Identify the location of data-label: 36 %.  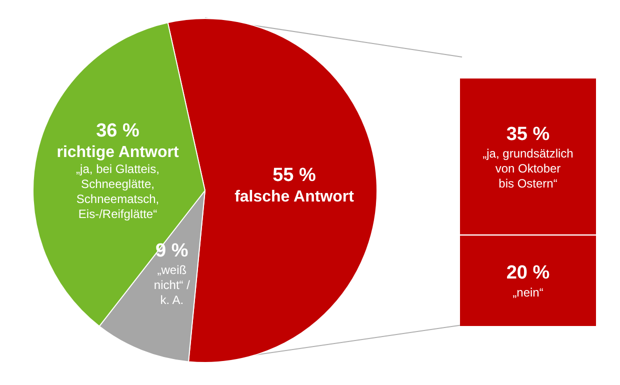
(118, 131).